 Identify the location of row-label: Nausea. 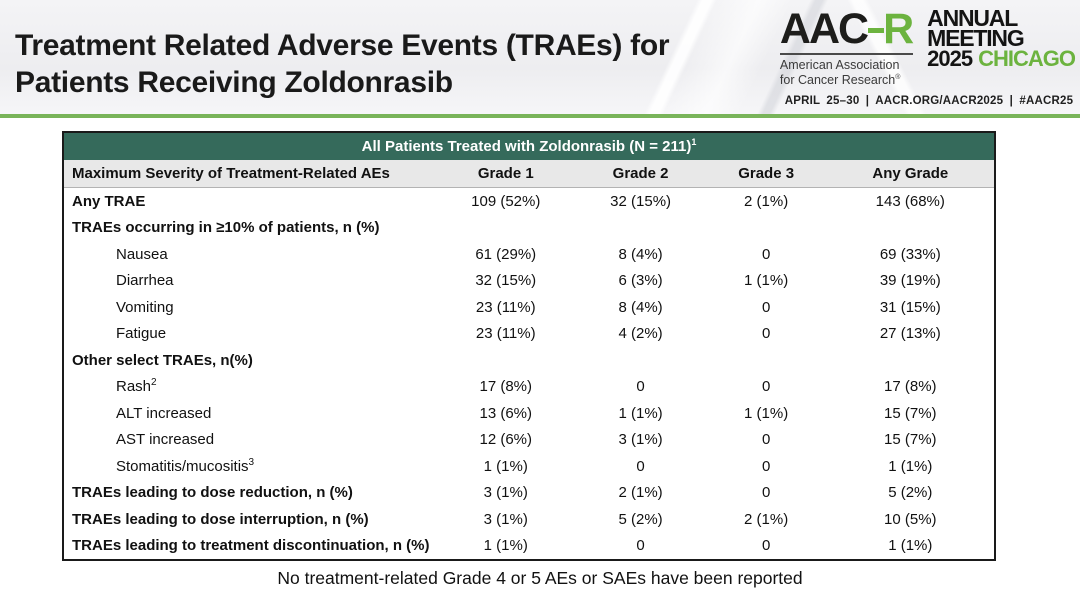
(142, 254).